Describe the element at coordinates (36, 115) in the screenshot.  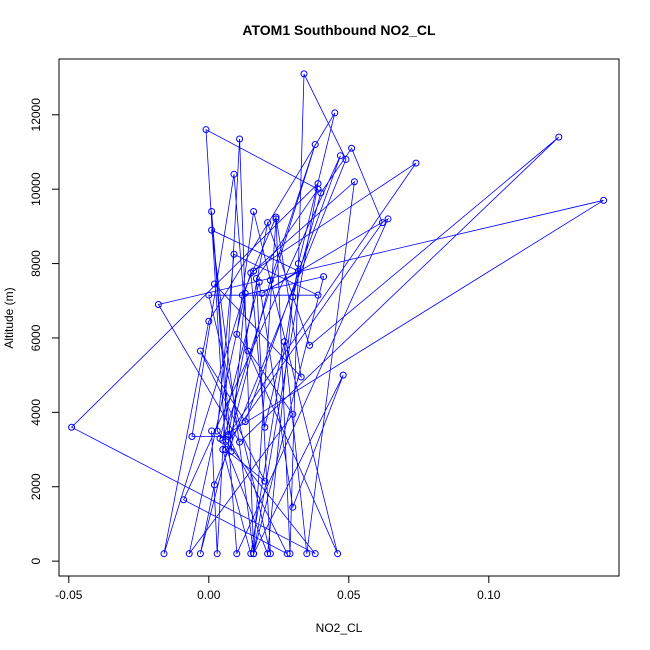
I see `y-tick-label: 12000` at that location.